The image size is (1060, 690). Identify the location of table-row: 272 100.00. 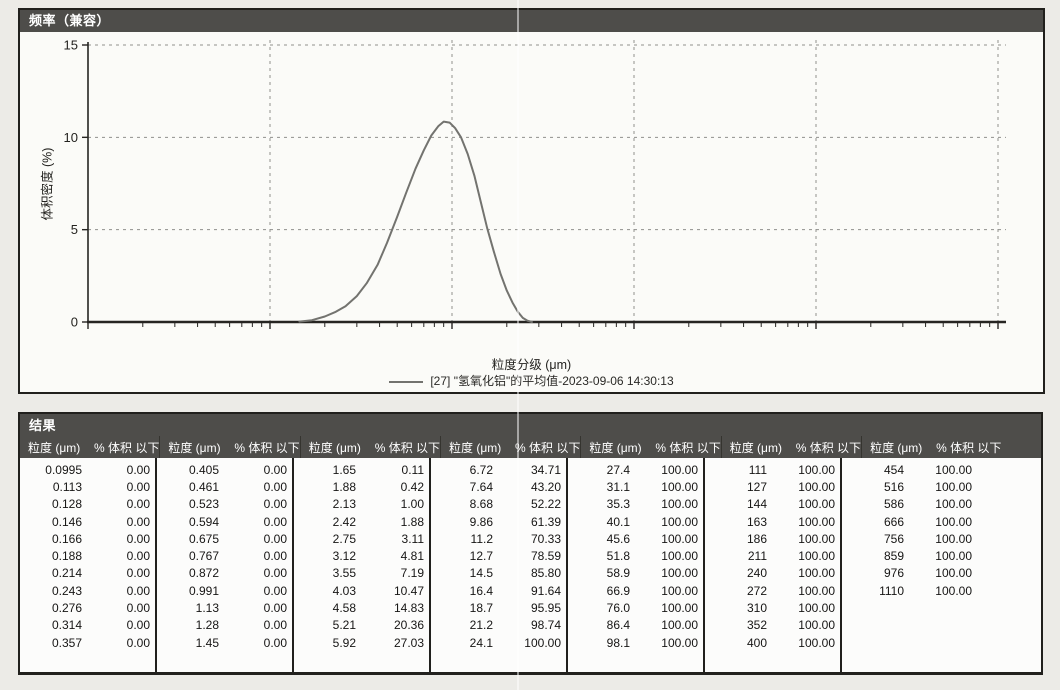
(772, 590).